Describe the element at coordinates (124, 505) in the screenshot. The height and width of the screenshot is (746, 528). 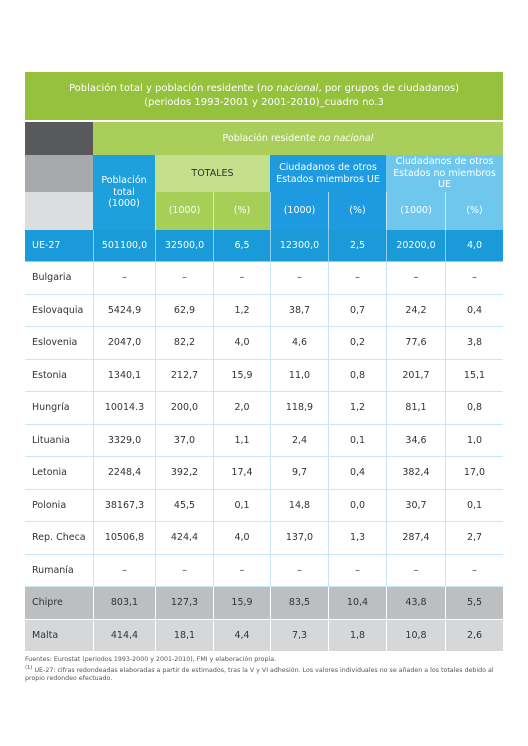
I see `cell: 38167,3` at that location.